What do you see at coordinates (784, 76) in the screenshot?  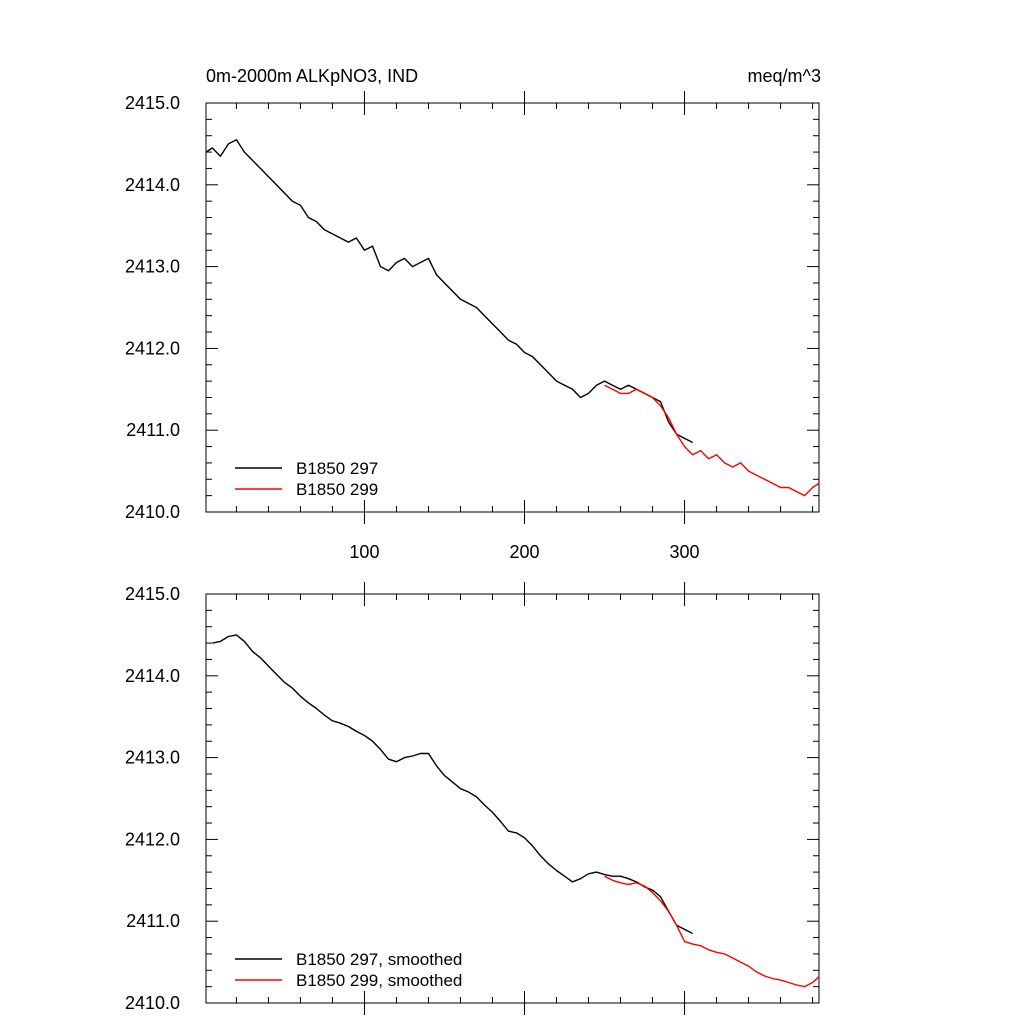 I see `units-label: meq/m^3` at bounding box center [784, 76].